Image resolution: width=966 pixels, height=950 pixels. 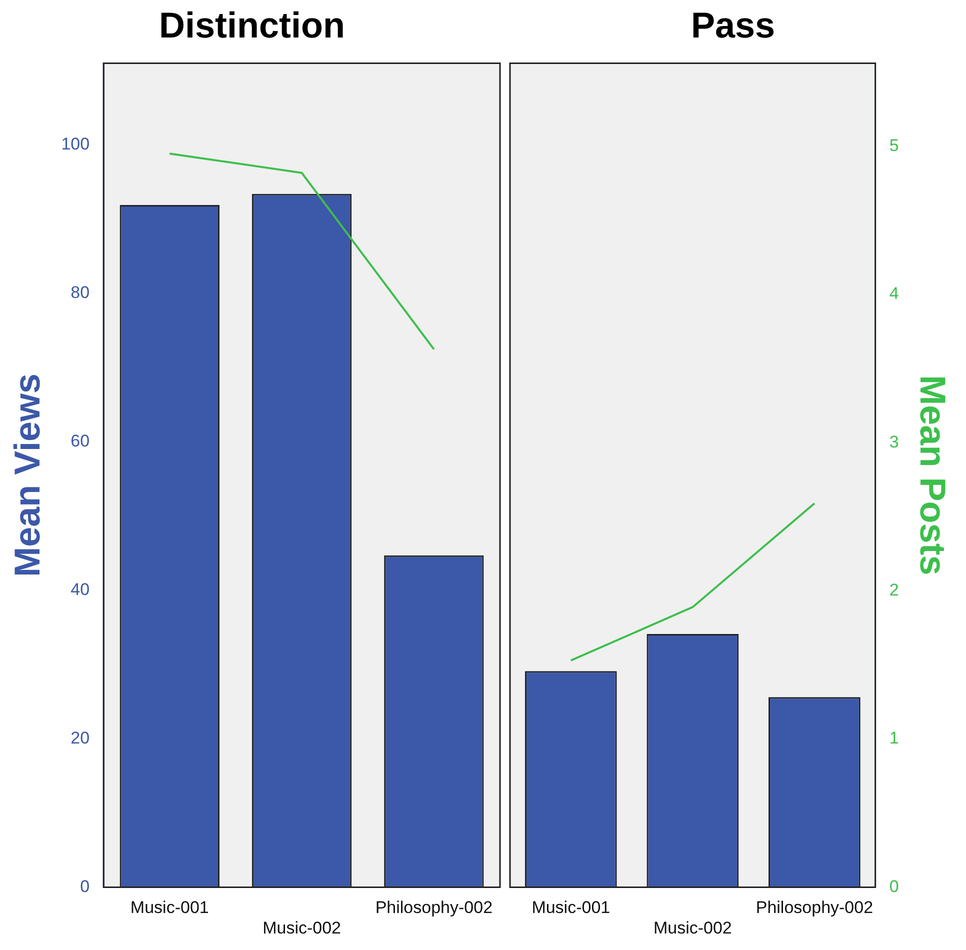 What do you see at coordinates (252, 25) in the screenshot?
I see `chart-title: Distinction` at bounding box center [252, 25].